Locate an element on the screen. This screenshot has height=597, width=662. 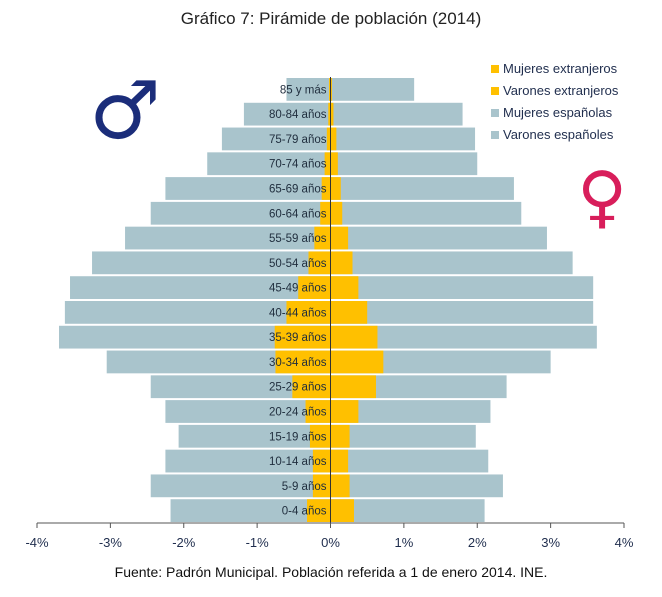
age-label: 85 y más is located at coordinates (303, 90).